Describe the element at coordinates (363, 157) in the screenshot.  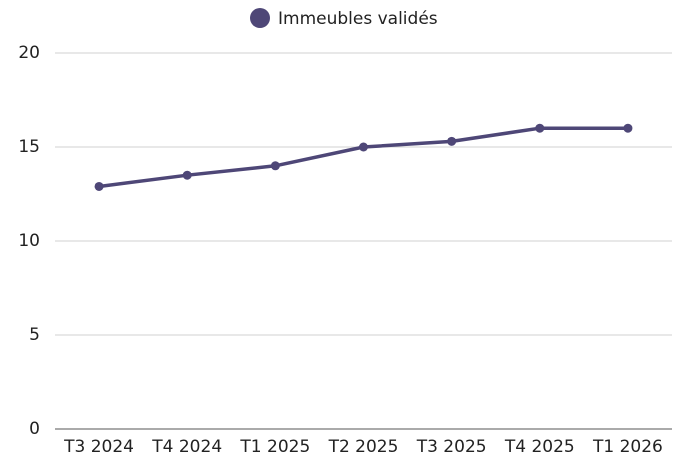
I see `series-line` at that location.